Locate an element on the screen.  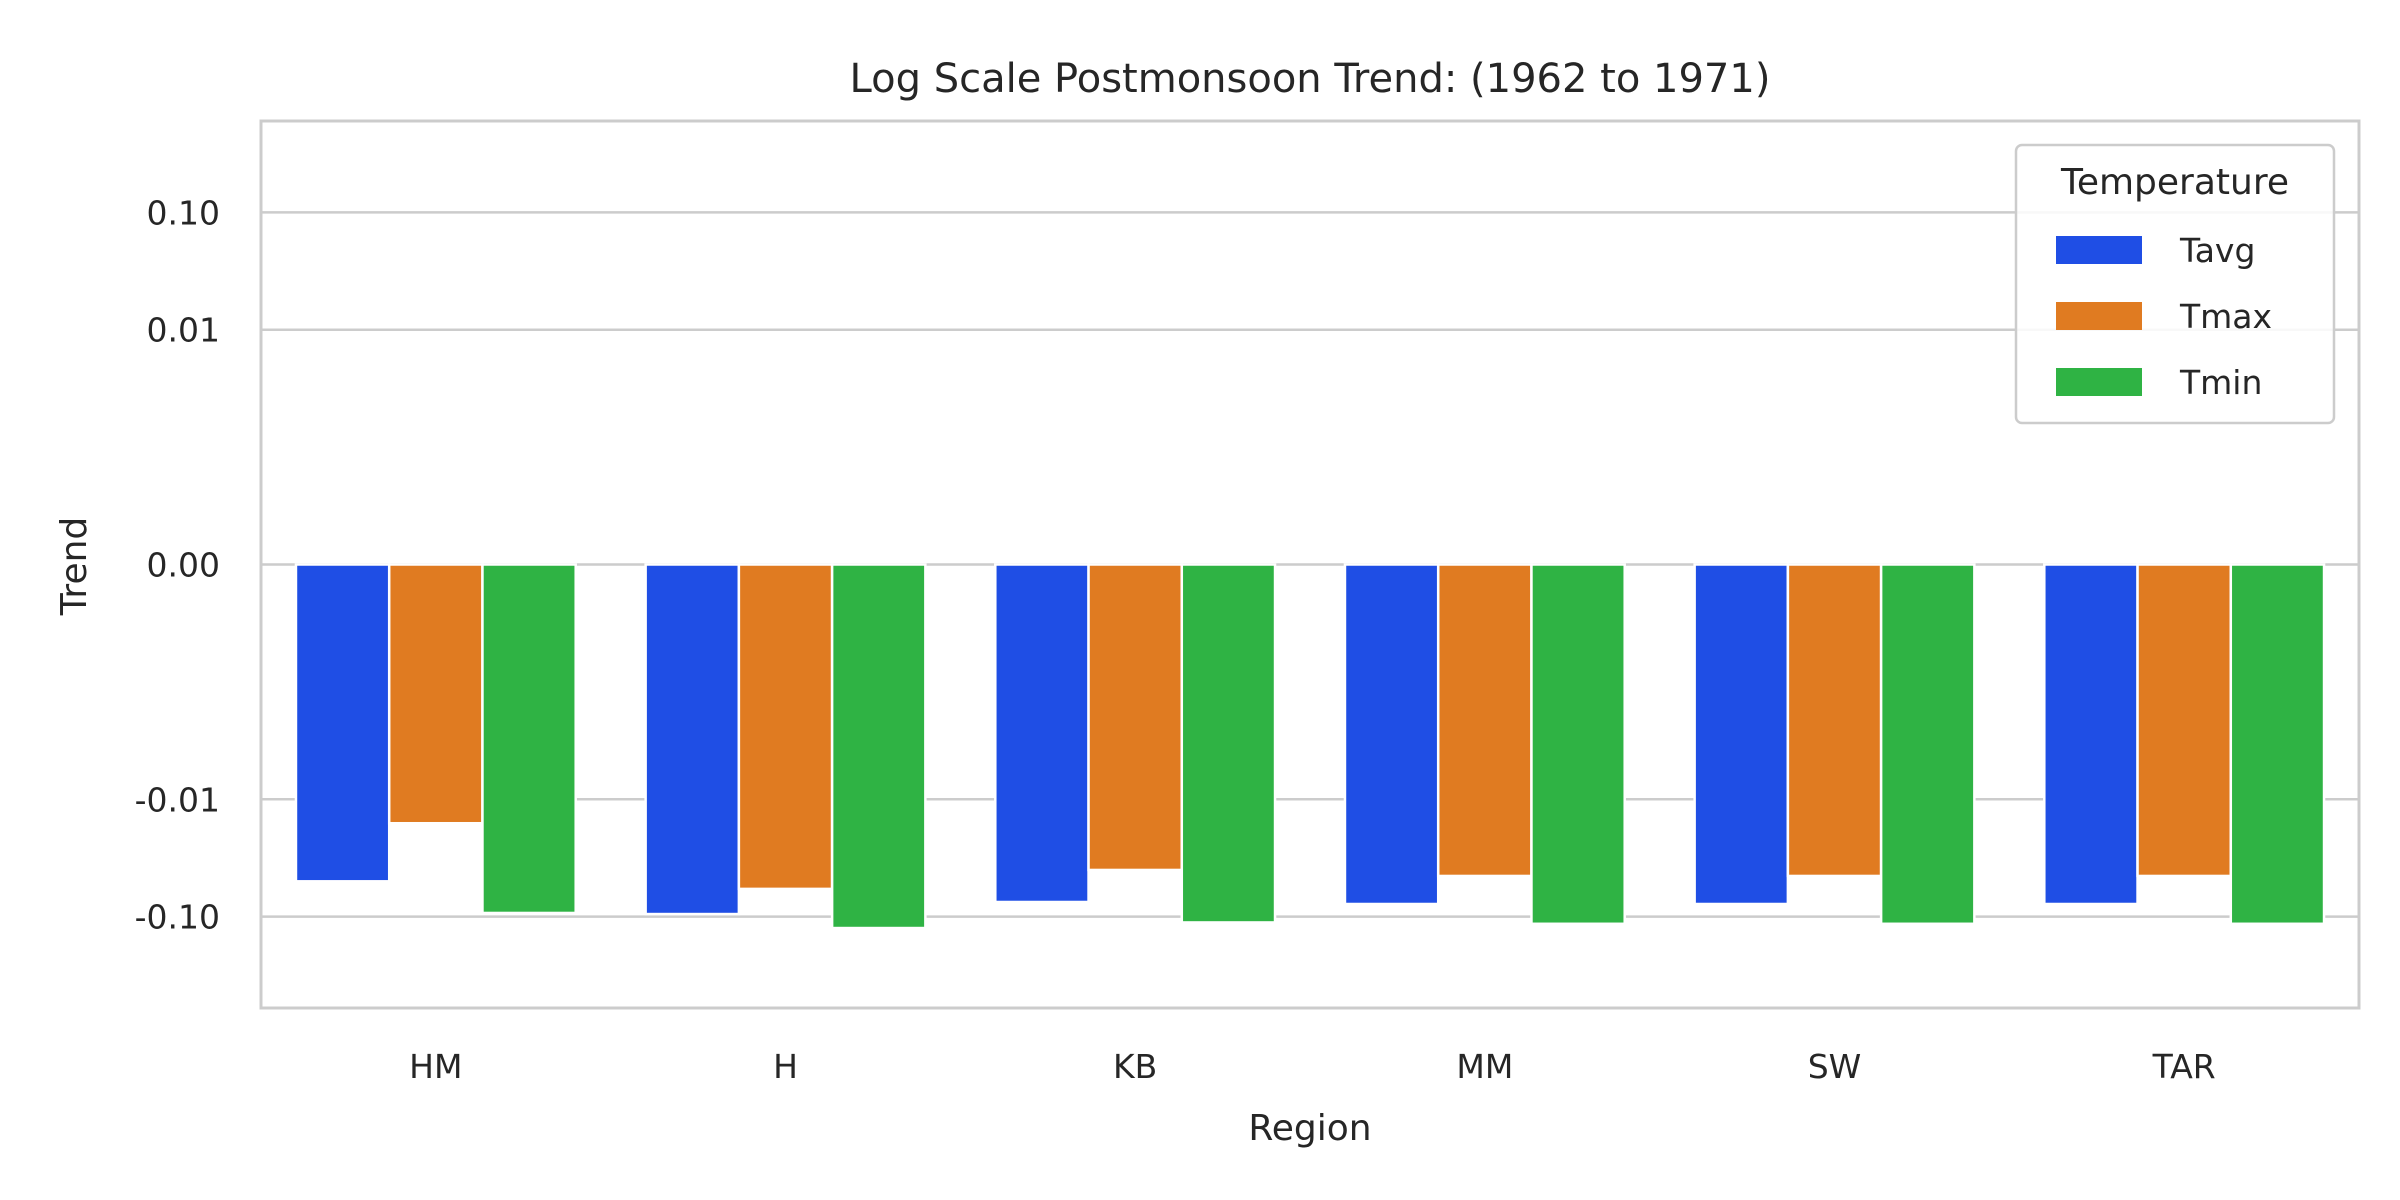
bar-tmax-h is located at coordinates (785, 727).